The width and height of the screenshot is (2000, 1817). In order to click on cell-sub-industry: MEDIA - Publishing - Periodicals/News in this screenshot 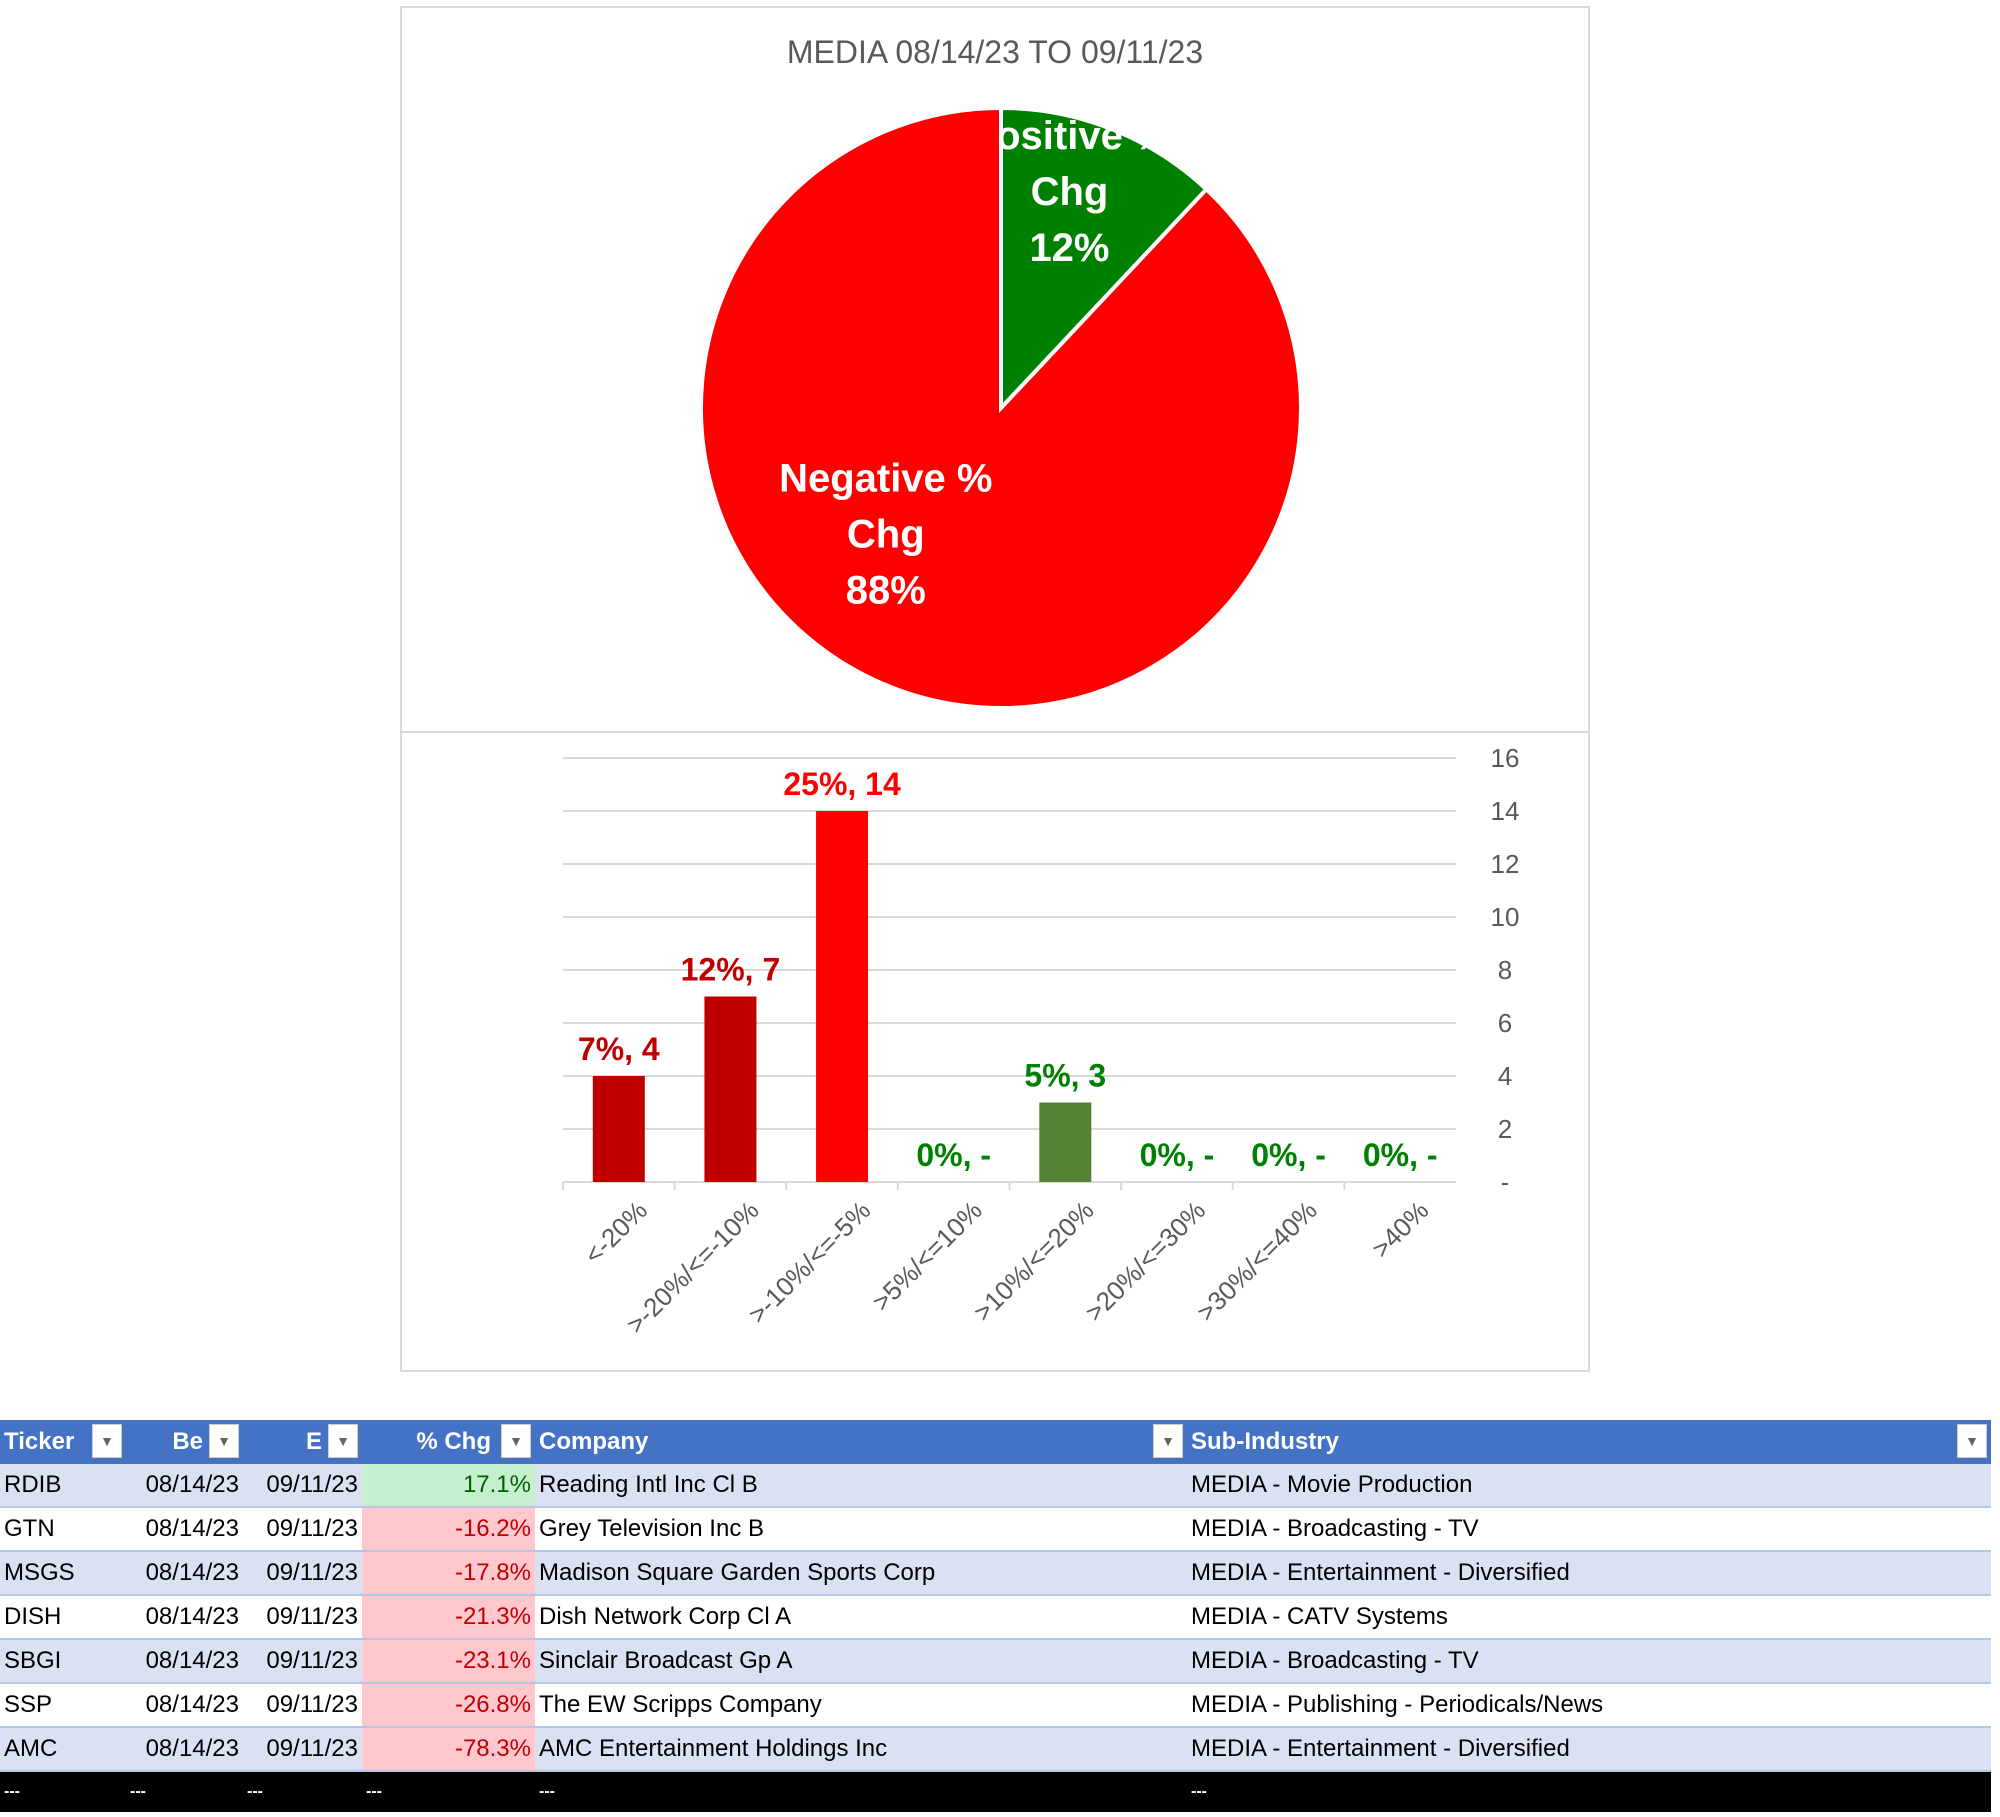, I will do `click(1397, 1704)`.